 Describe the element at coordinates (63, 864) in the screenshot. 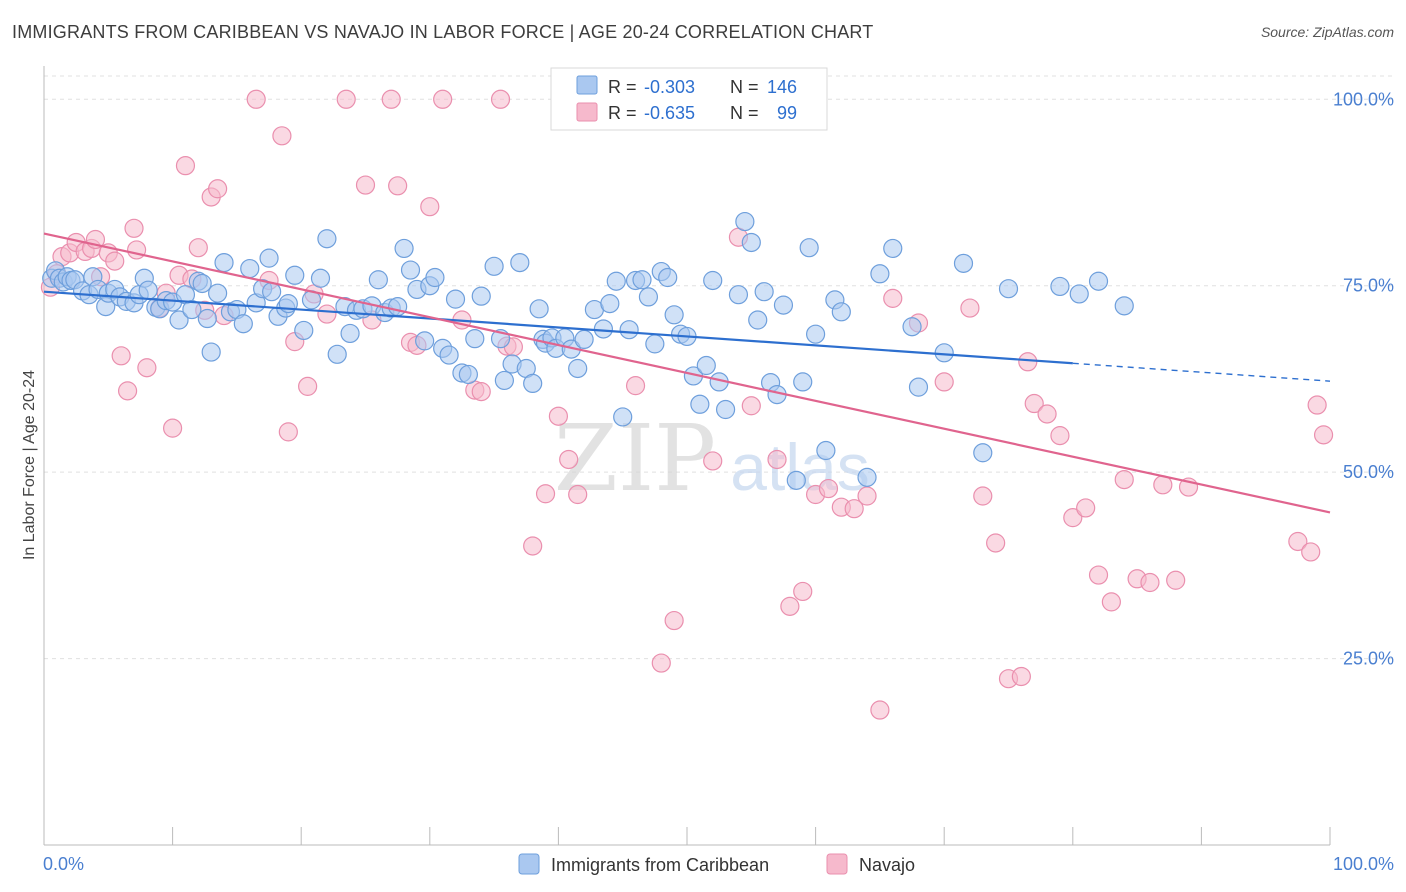

I see `x-tick-label-min: 0.0%` at that location.